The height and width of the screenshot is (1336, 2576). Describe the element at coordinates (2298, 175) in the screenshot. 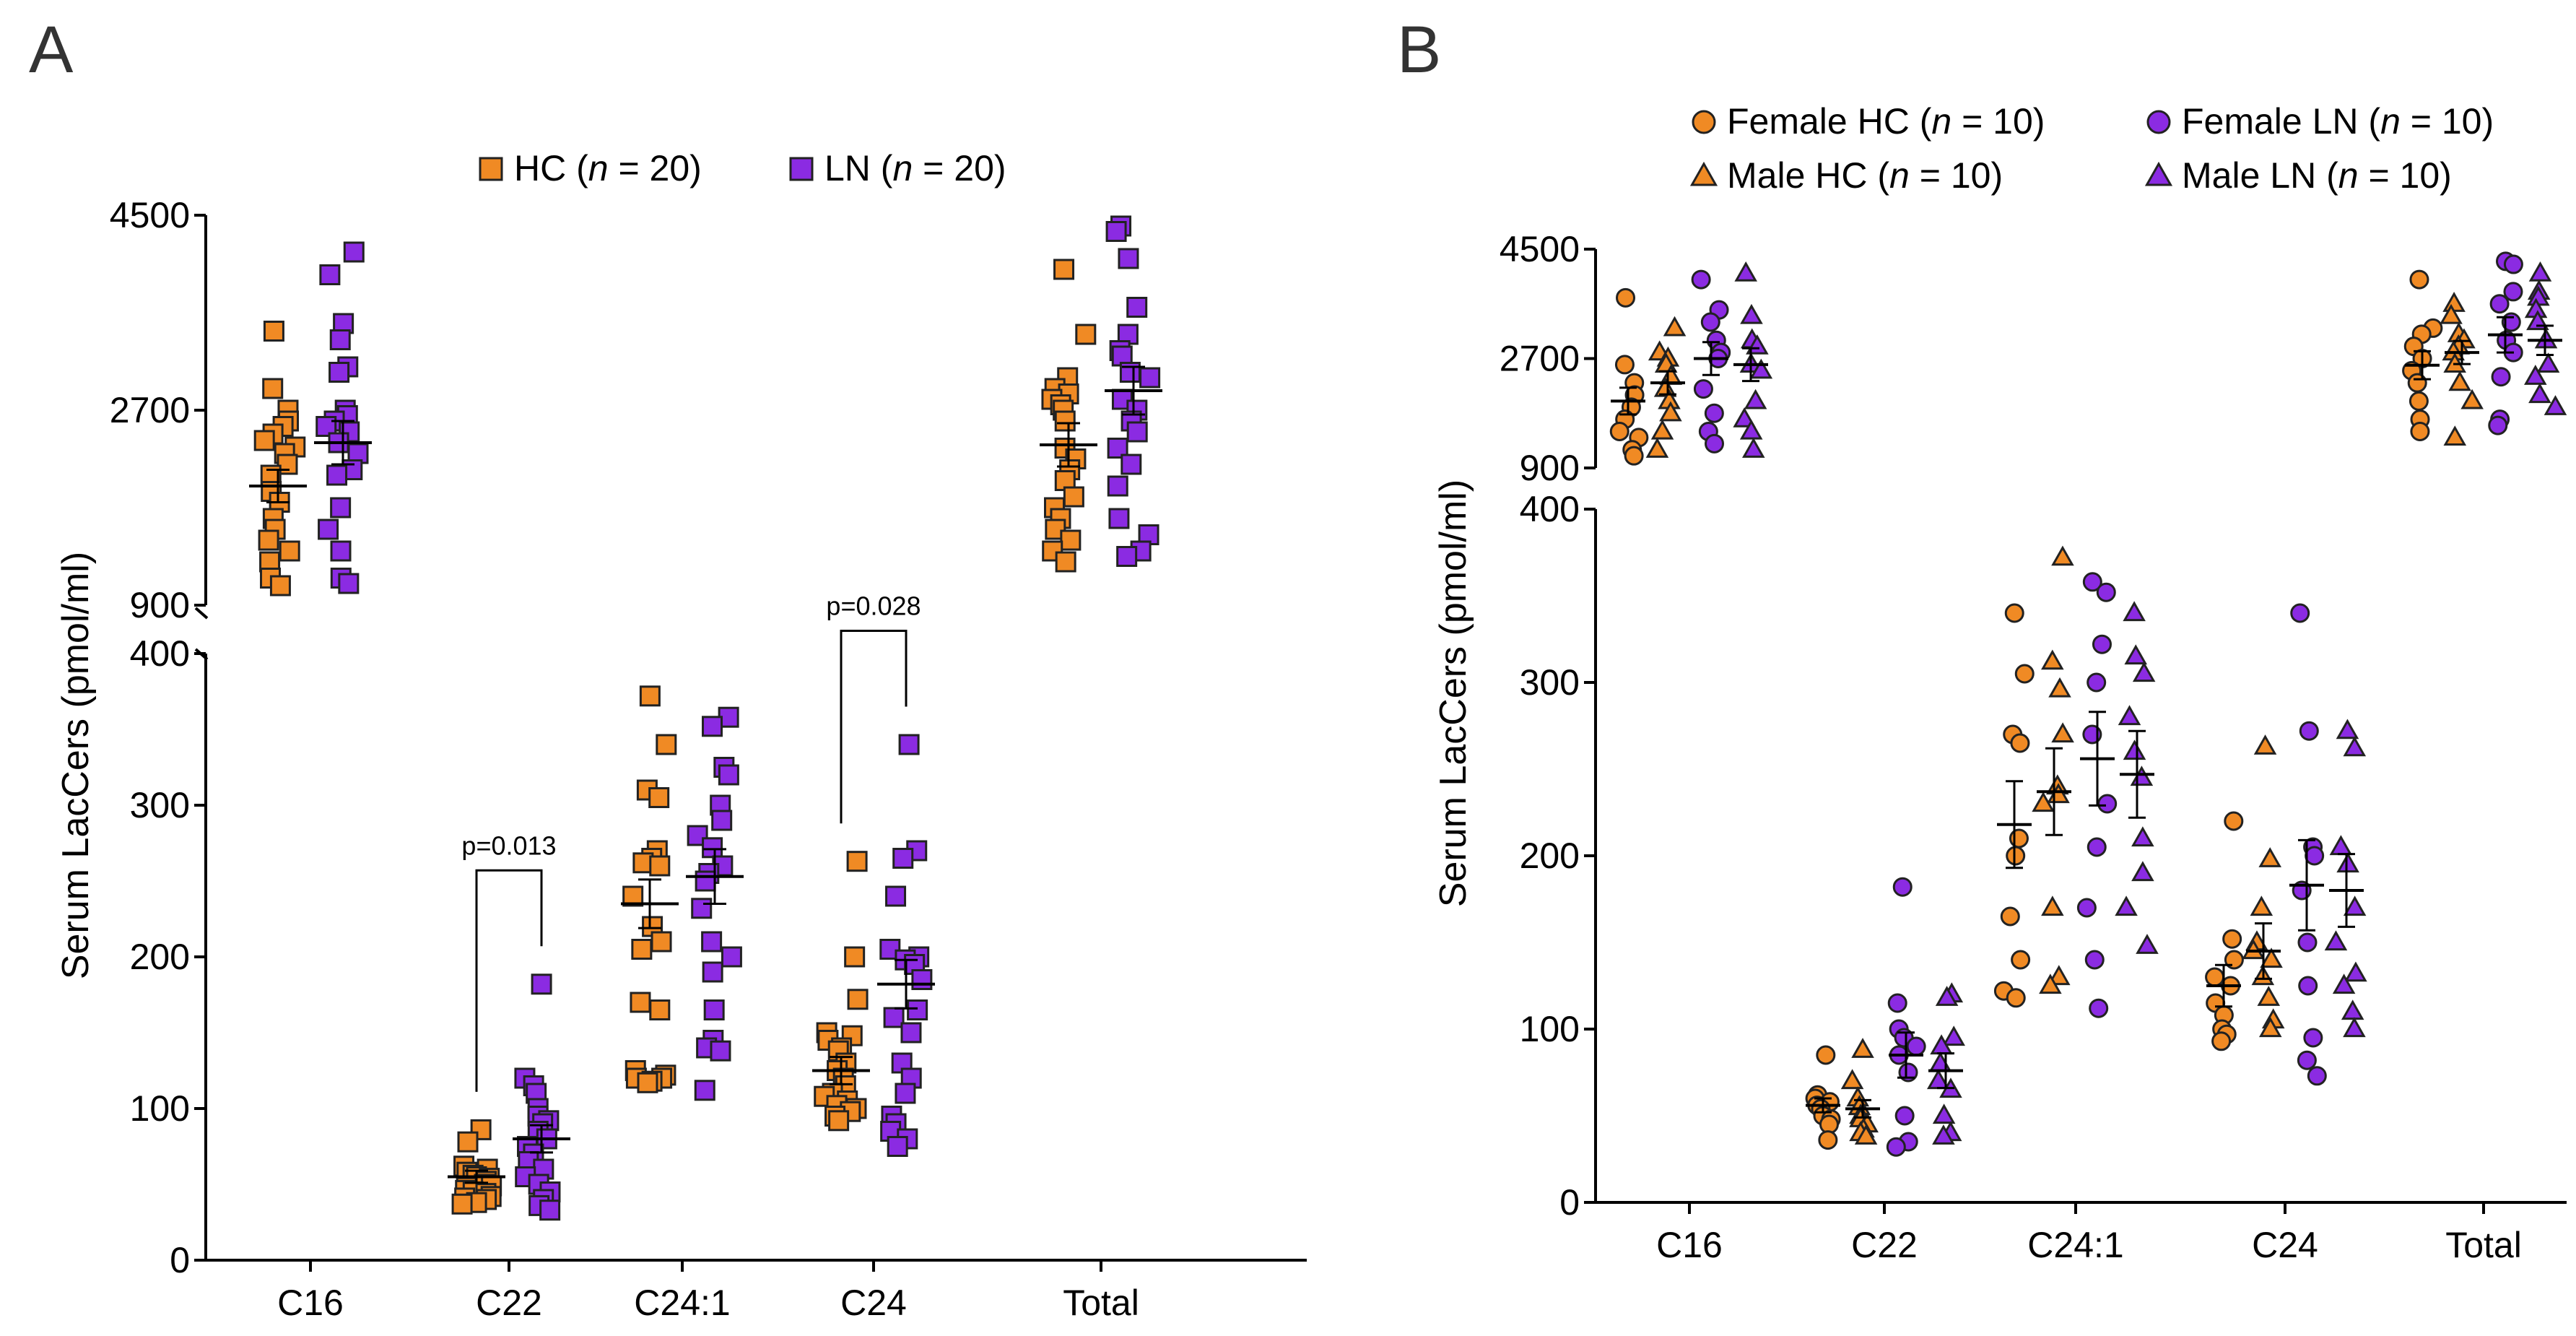

I see `legend-entry-male-ln: Male LN (n = 10)` at that location.